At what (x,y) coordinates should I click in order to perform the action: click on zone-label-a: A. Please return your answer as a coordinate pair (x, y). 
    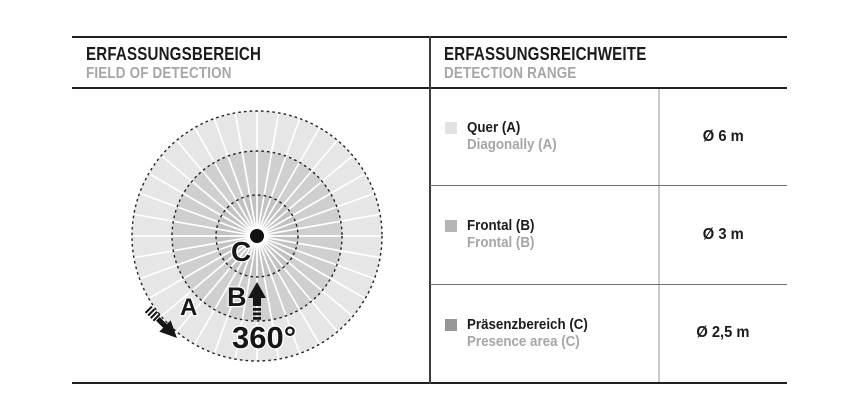
    Looking at the image, I should click on (188, 307).